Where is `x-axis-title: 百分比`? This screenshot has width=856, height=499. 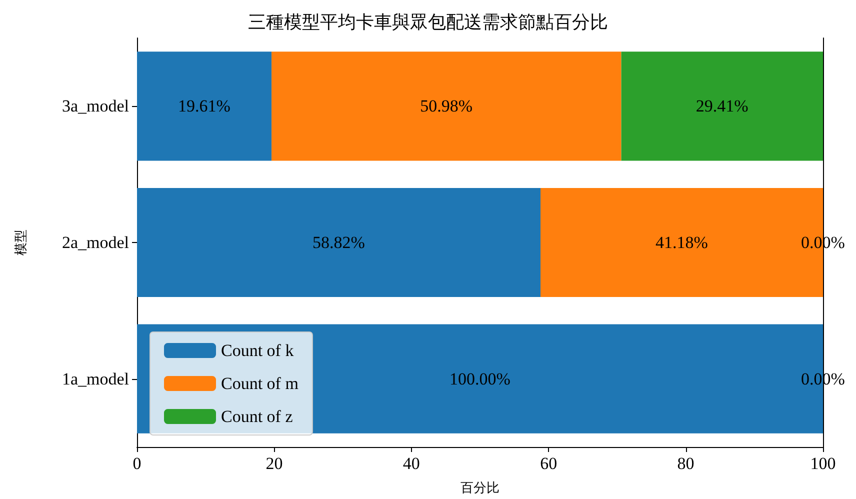 x-axis-title: 百分比 is located at coordinates (480, 487).